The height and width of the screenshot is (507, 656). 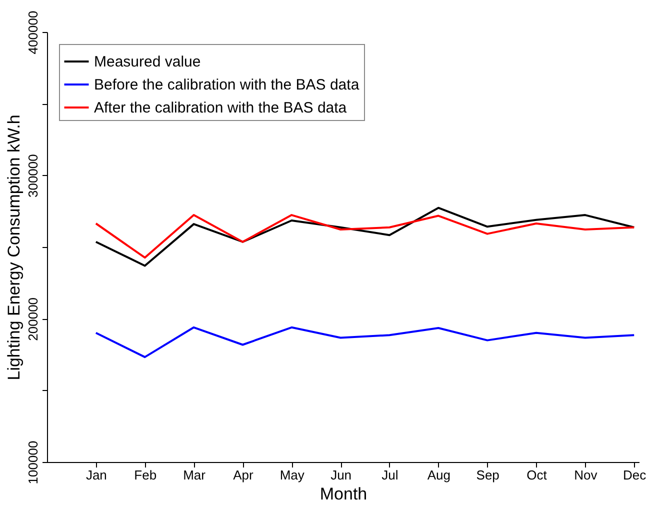 What do you see at coordinates (341, 475) in the screenshot?
I see `x-tick-label: Jun` at bounding box center [341, 475].